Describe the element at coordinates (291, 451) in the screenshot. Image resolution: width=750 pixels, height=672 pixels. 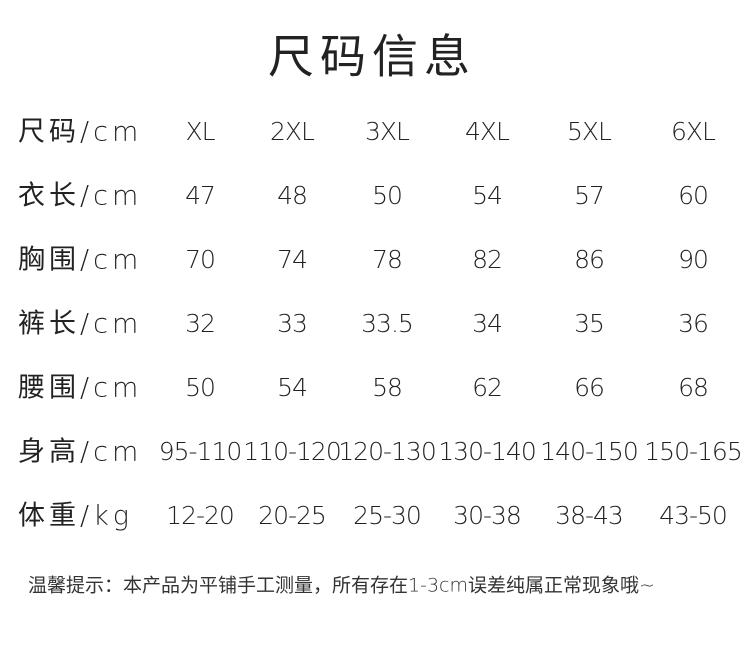
I see `cell: 110-120` at that location.